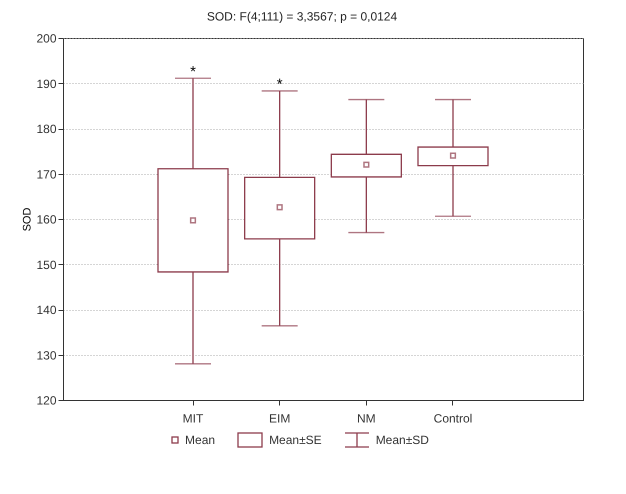 The height and width of the screenshot is (494, 626). I want to click on y-tick-label: 120, so click(46, 401).